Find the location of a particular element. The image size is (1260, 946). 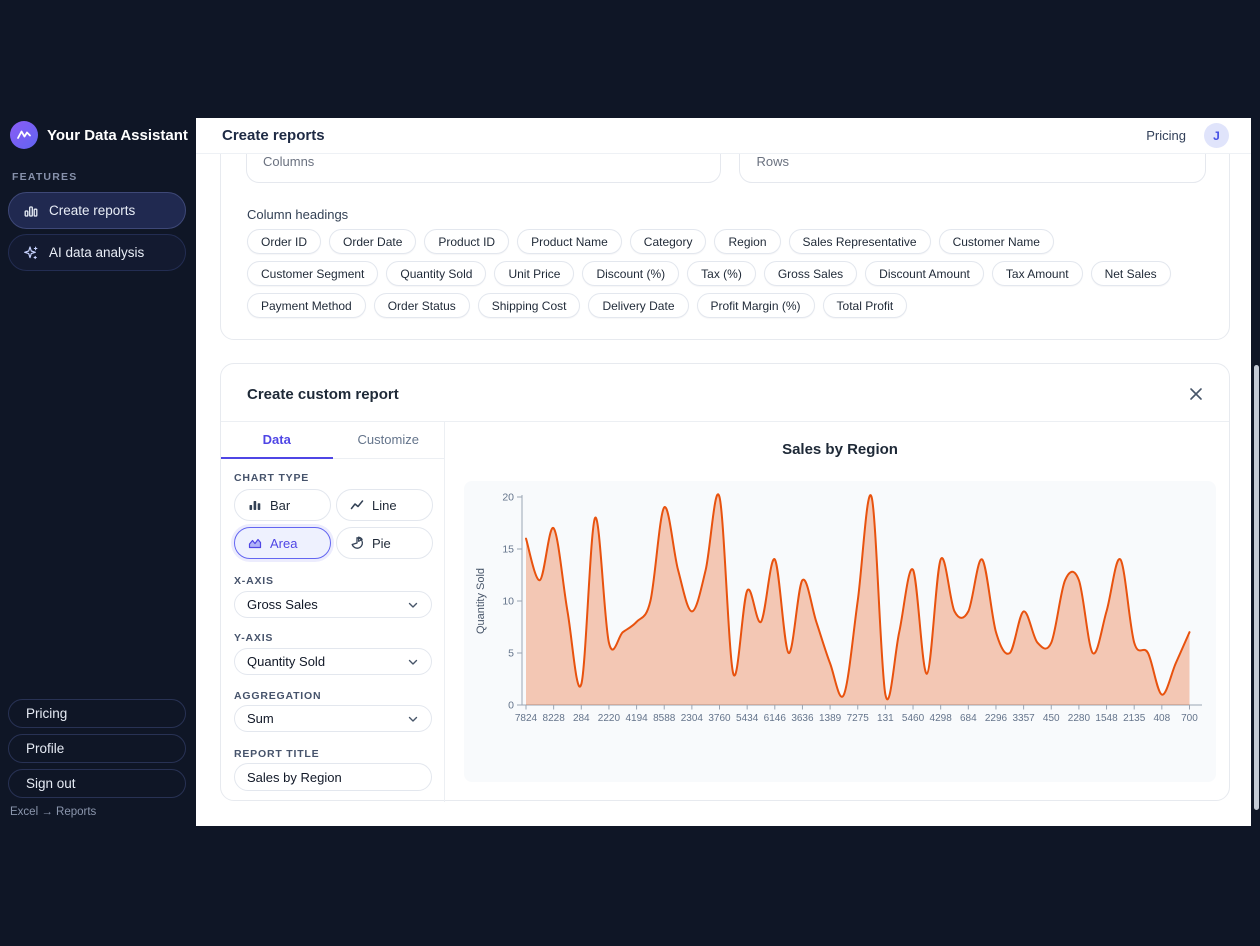

column-heading-chip: Sales Representative is located at coordinates (859, 241).